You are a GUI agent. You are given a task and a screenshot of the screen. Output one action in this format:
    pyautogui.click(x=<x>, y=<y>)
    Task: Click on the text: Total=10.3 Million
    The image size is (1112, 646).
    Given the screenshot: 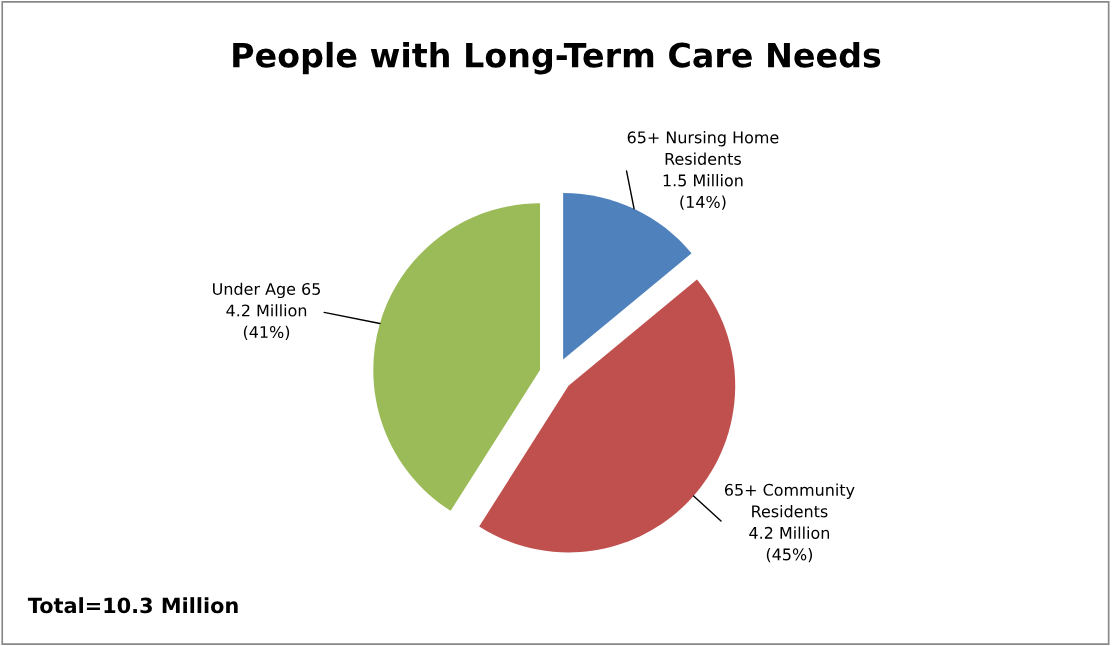 What is the action you would take?
    pyautogui.click(x=132, y=605)
    